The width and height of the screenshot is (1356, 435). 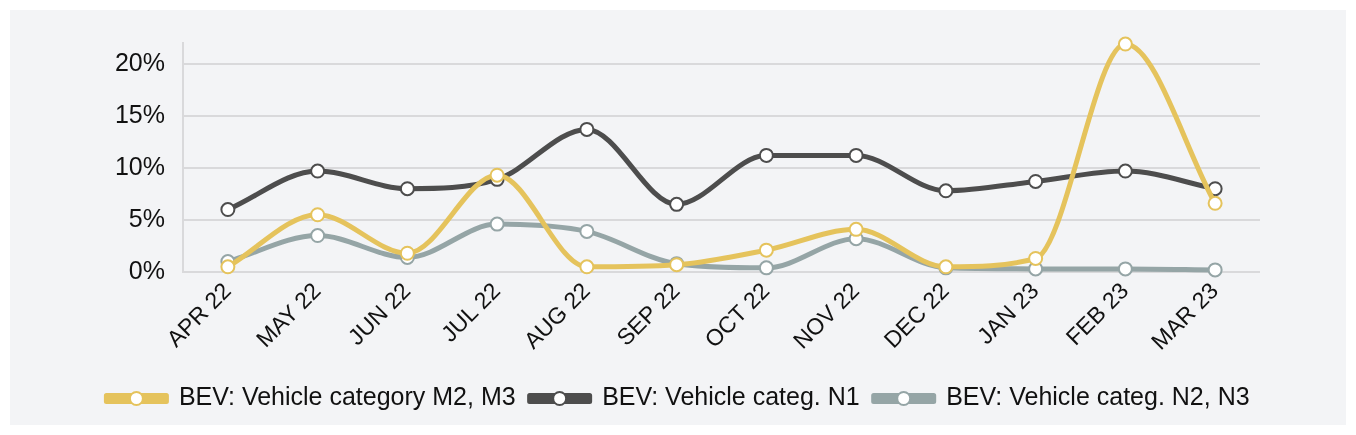 I want to click on legend-label: BEV: Vehicle categ. N2, N3, so click(x=1098, y=396).